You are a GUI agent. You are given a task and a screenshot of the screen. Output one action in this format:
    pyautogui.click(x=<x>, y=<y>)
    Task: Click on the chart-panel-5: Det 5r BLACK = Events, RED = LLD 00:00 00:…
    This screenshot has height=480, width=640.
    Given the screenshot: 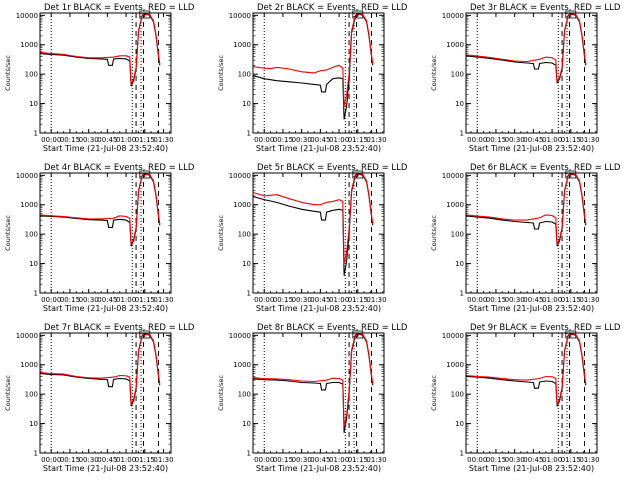 What is the action you would take?
    pyautogui.click(x=312, y=238)
    